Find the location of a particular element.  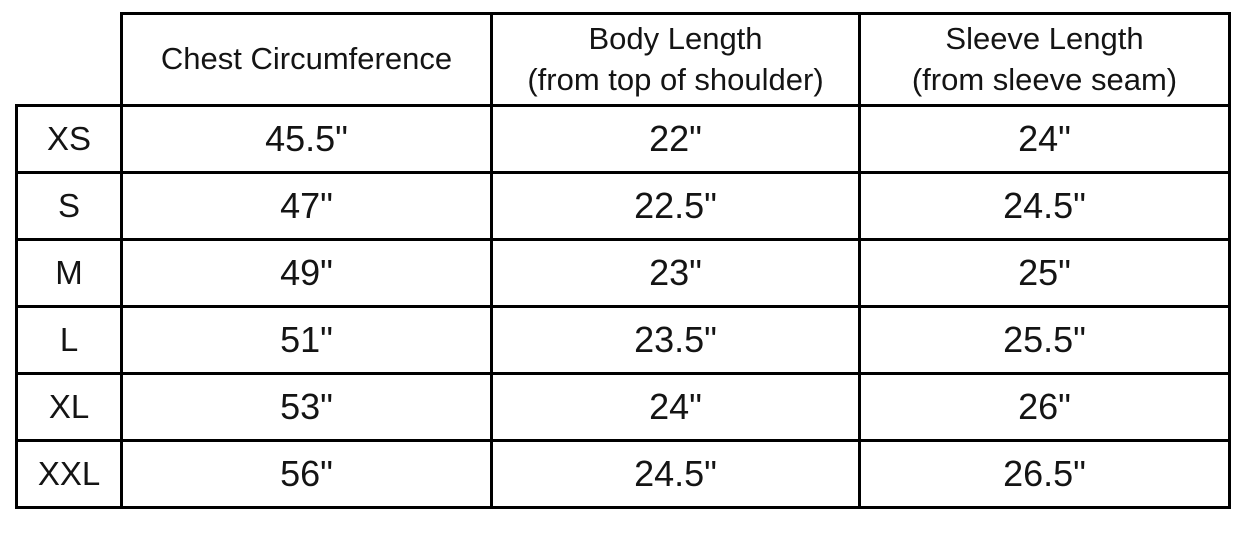

cell-m-body: 23" is located at coordinates (675, 273).